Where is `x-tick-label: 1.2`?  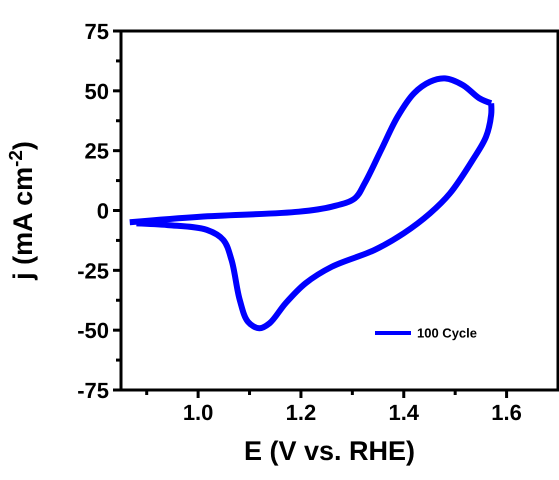 x-tick-label: 1.2 is located at coordinates (301, 412).